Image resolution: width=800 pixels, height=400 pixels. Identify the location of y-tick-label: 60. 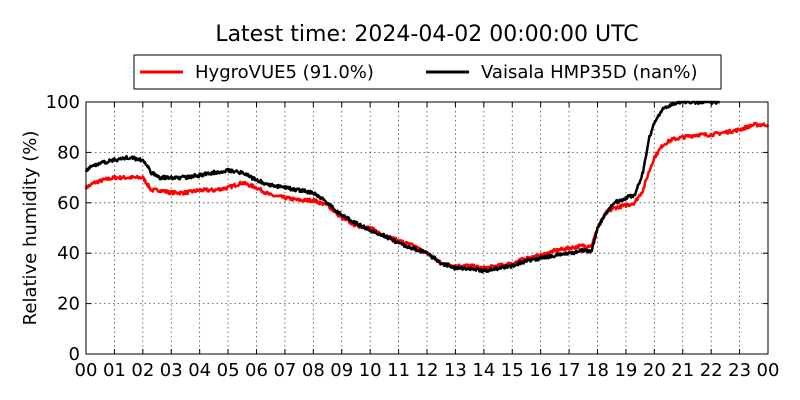
(68, 203).